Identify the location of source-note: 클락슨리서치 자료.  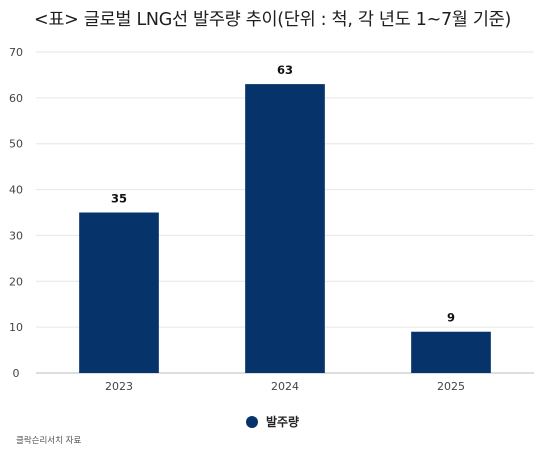
(49, 441).